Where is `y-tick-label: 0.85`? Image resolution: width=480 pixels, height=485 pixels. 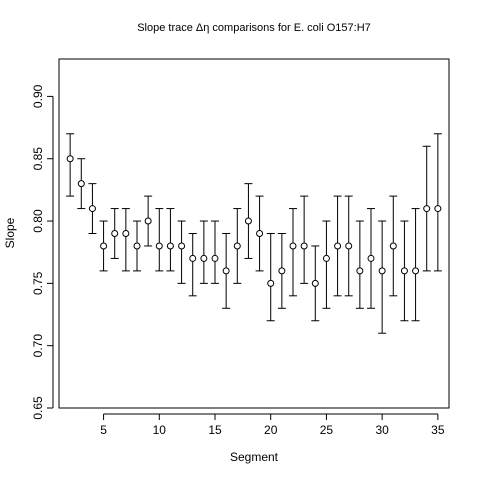
y-tick-label: 0.85 is located at coordinates (38, 159).